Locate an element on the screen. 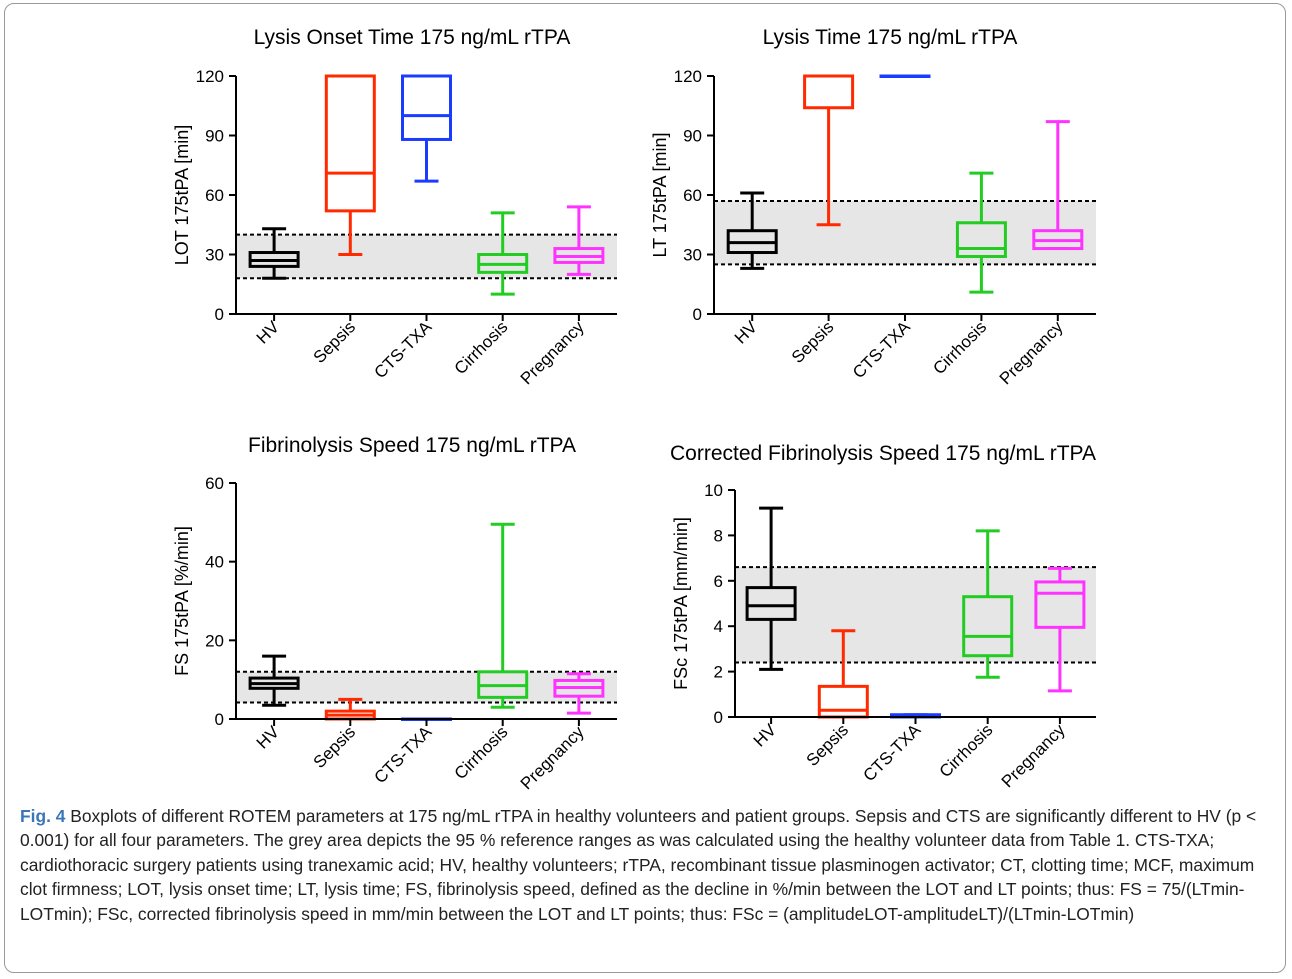 The width and height of the screenshot is (1292, 979). reference-range-band is located at coordinates (905, 232).